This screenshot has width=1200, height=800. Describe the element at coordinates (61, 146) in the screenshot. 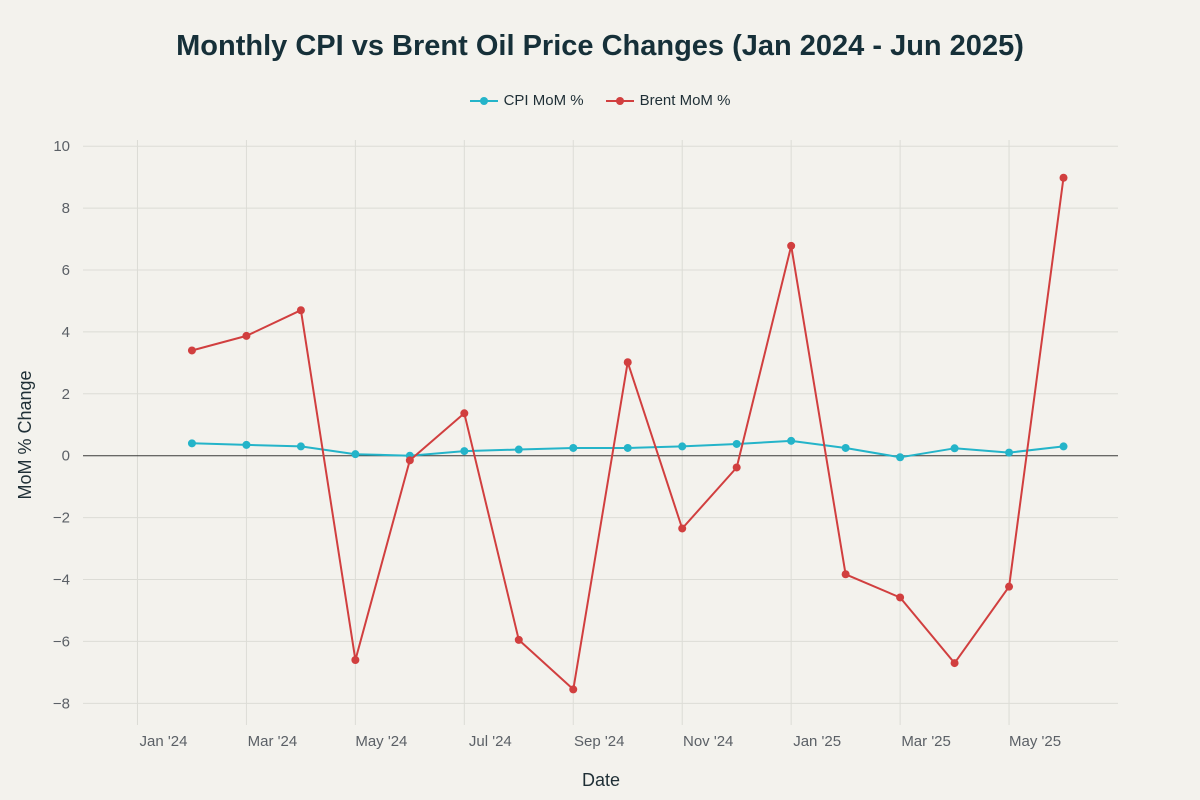

I see `y-tick-label: 10` at that location.